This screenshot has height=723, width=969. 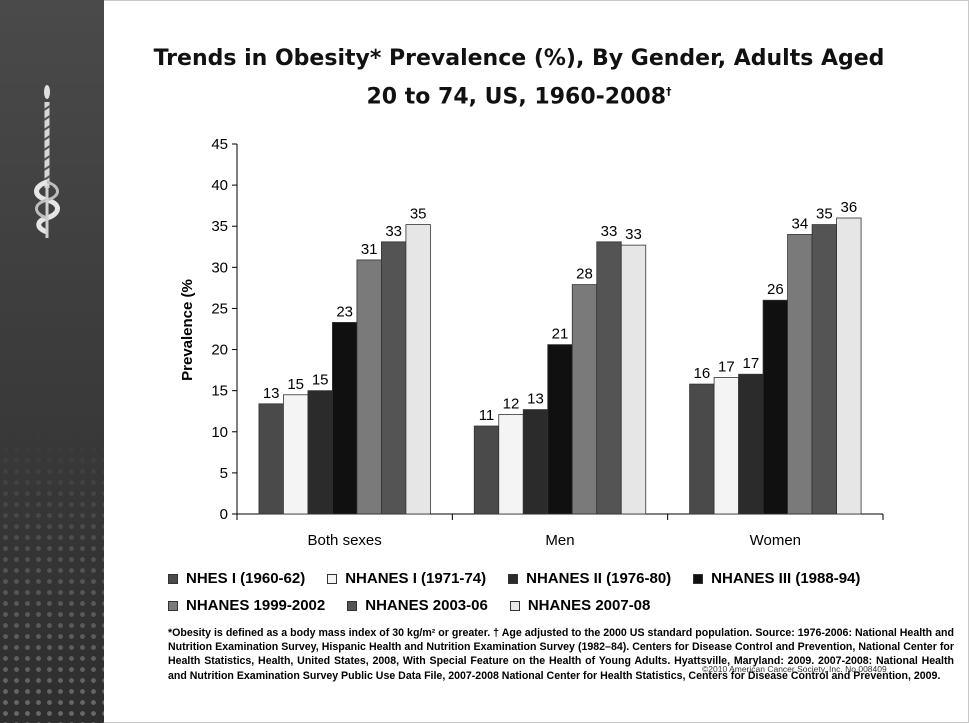 What do you see at coordinates (775, 289) in the screenshot?
I see `data-label: 26` at bounding box center [775, 289].